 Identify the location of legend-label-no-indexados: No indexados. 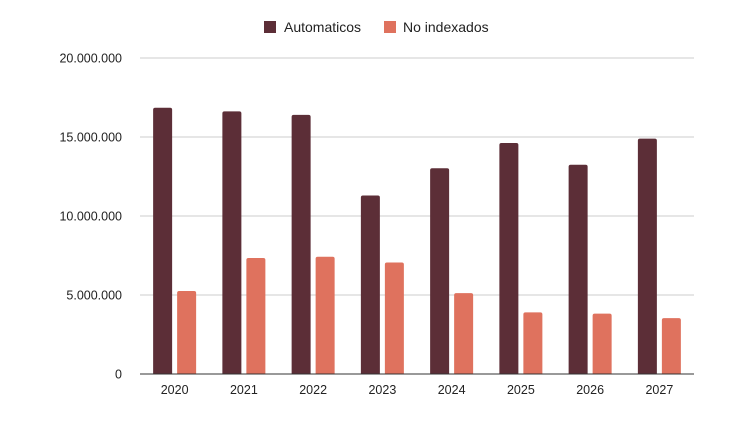
(446, 27).